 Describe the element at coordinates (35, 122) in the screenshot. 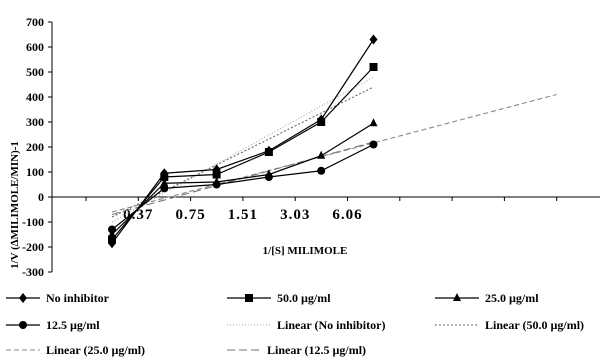

I see `y-tick-label: 300` at that location.